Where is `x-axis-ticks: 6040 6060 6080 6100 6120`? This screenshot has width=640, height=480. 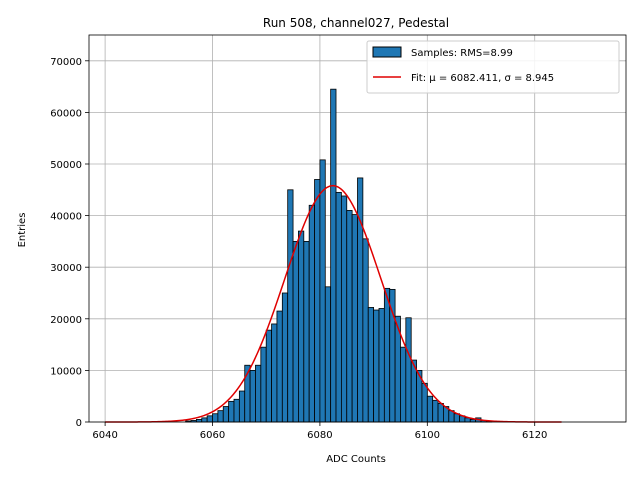
x-axis-ticks: 6040 6060 6080 6100 6120 is located at coordinates (319, 431).